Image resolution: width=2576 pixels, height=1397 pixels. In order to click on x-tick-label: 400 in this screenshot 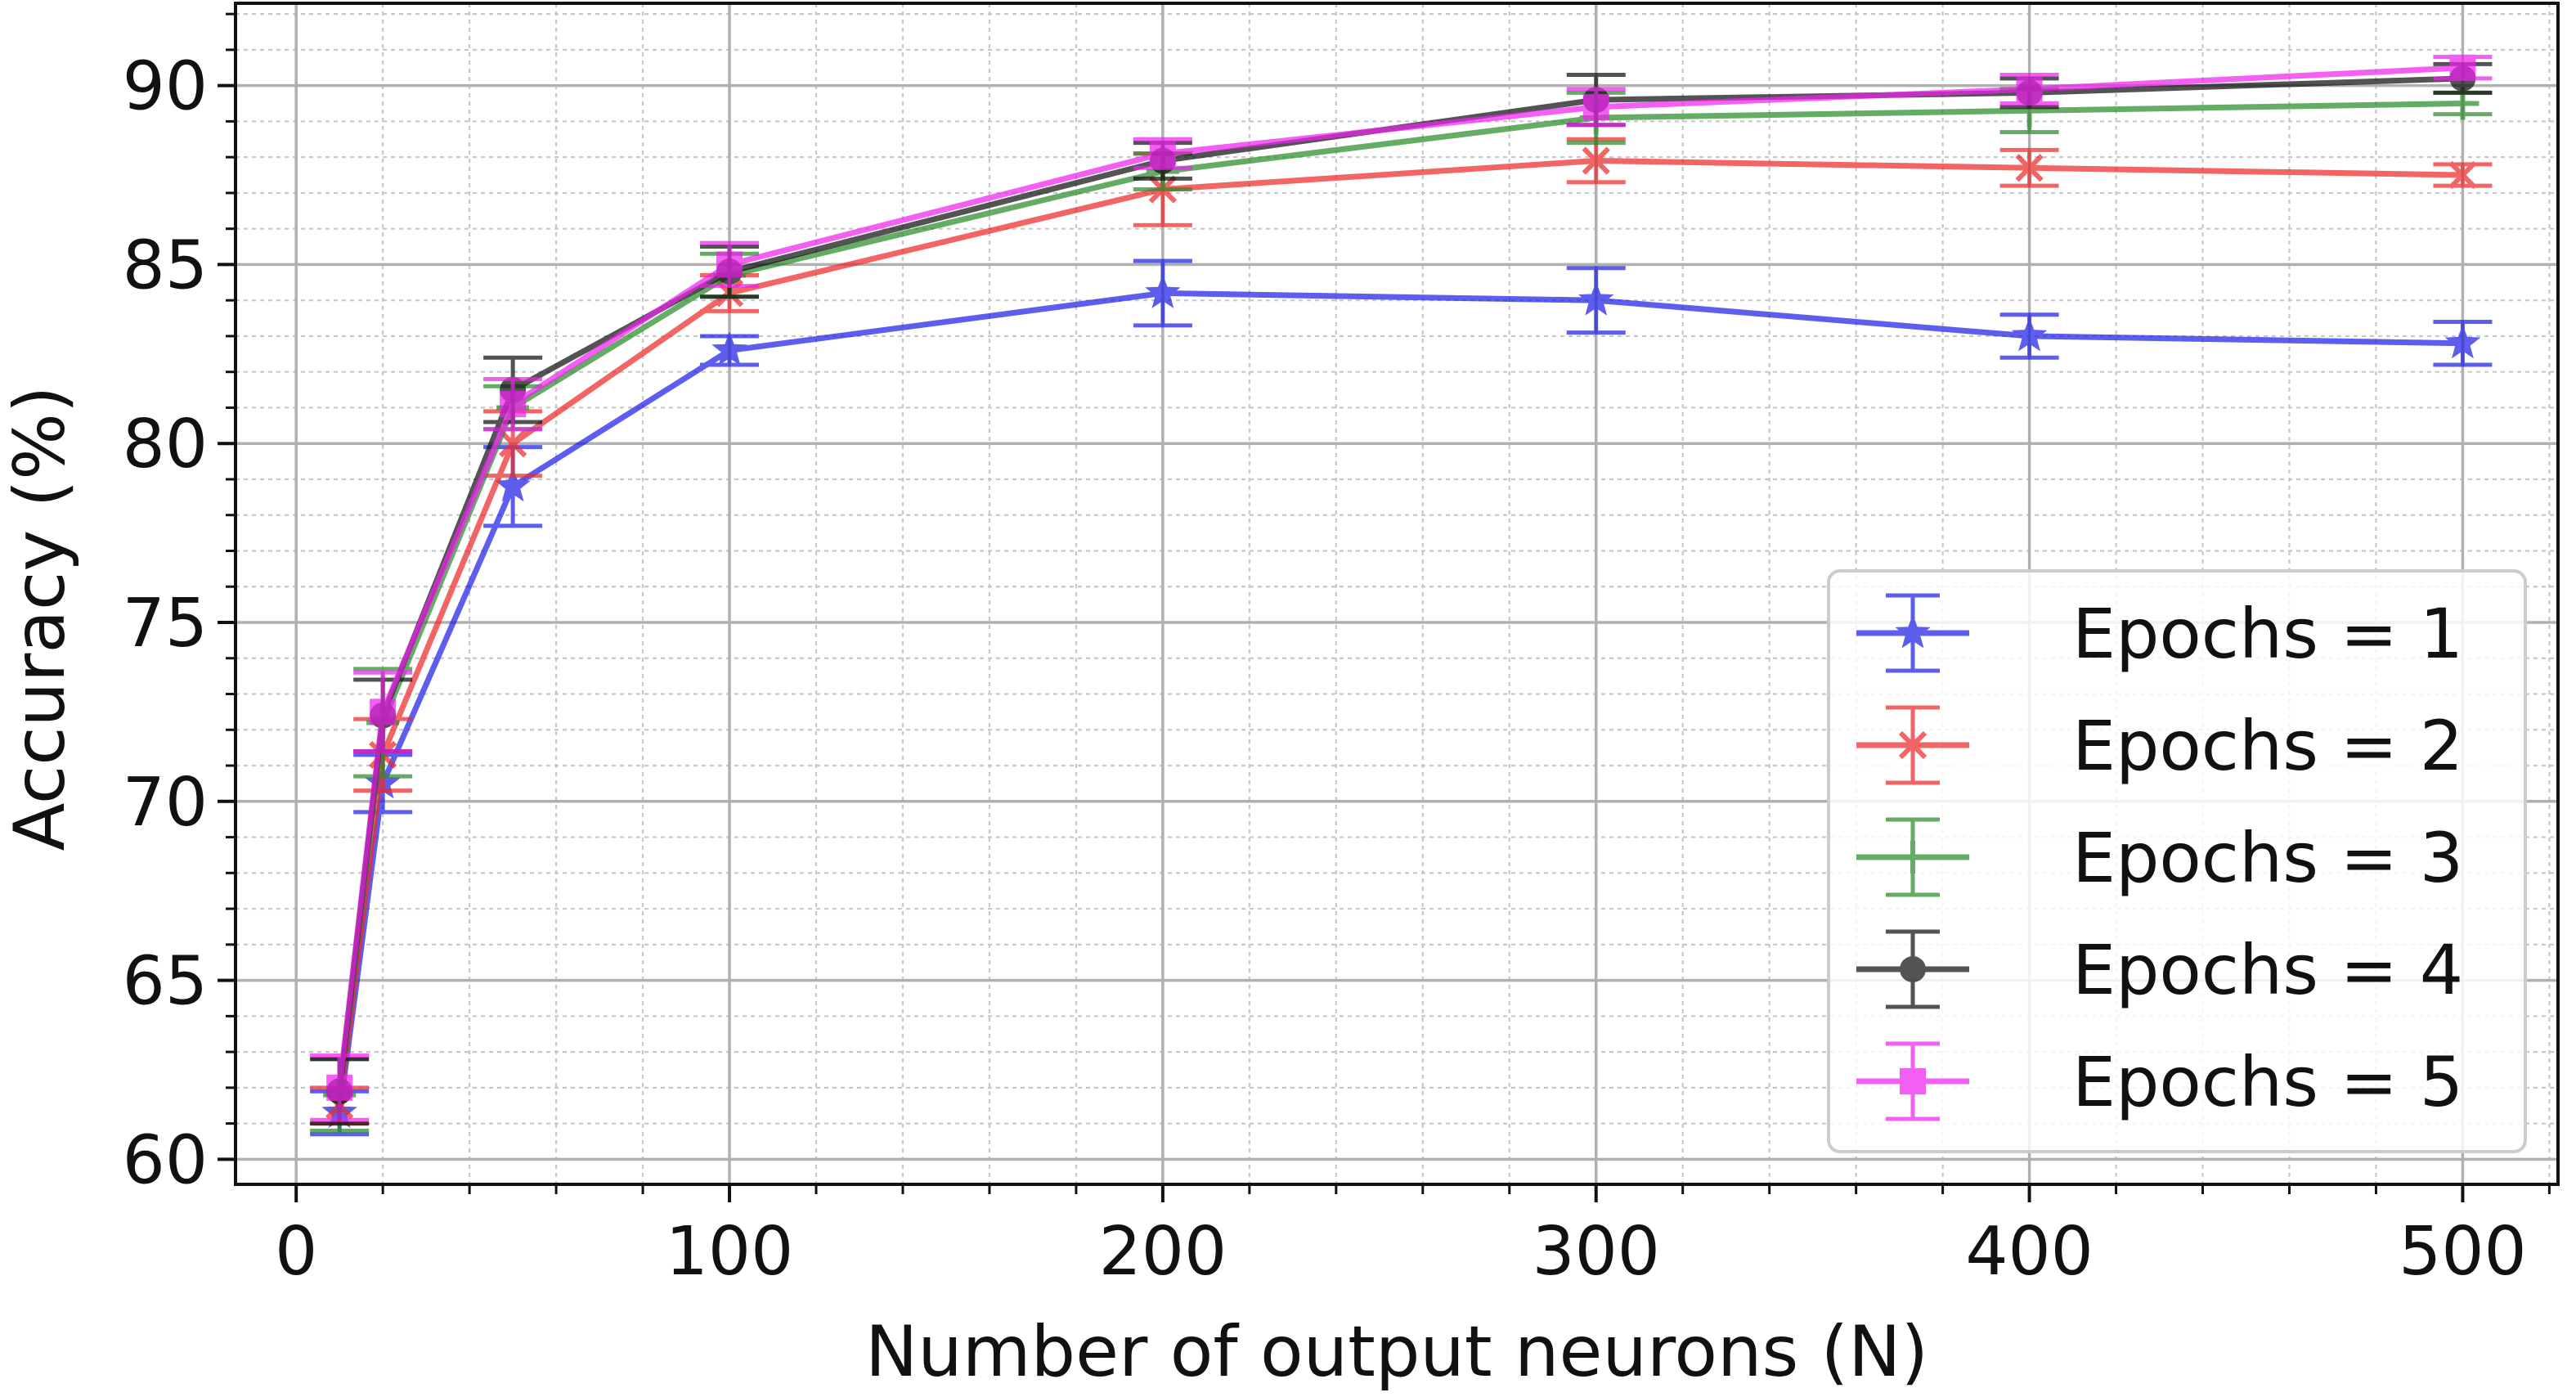, I will do `click(2030, 1252)`.